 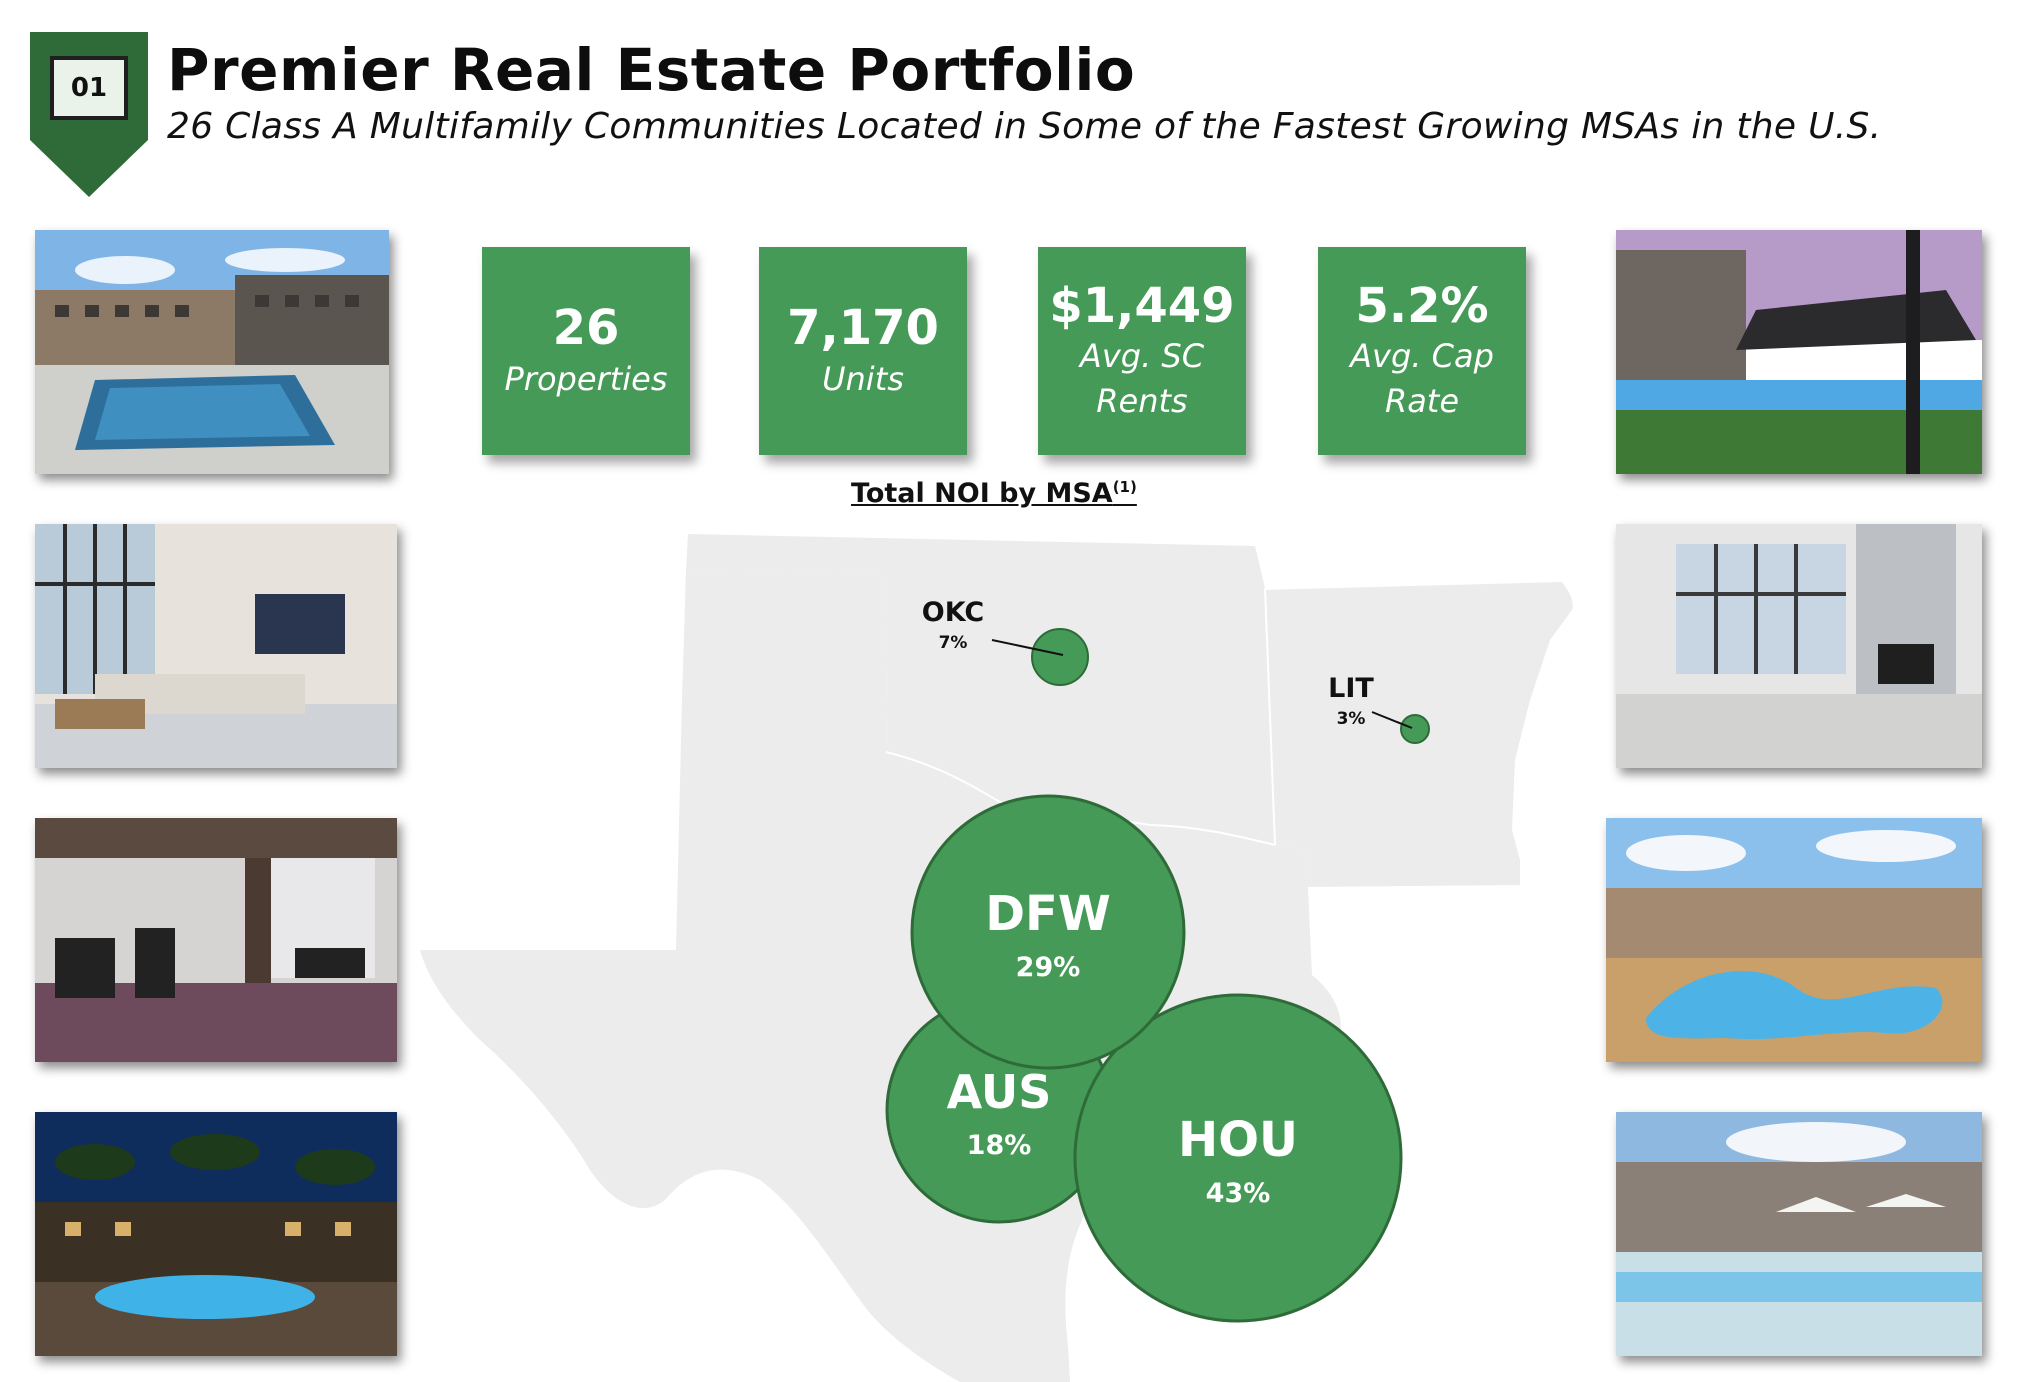 I want to click on stat-label-line2: Rate, so click(x=1422, y=400).